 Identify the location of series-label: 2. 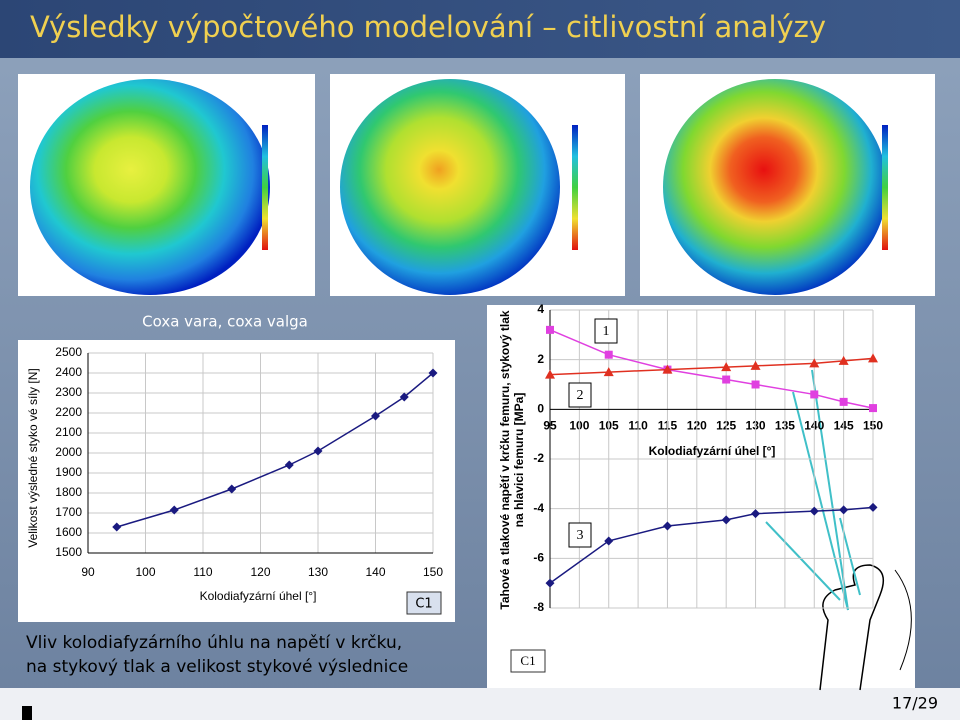
(580, 395).